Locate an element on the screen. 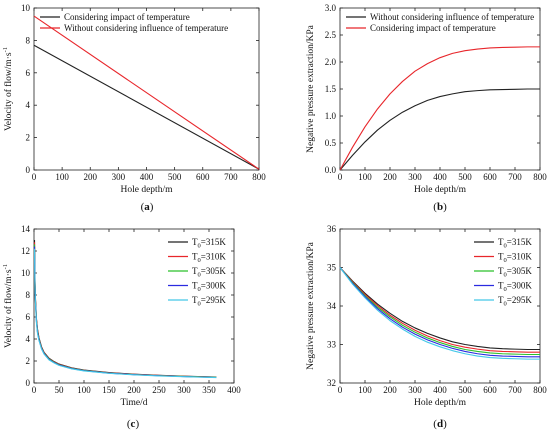  legend-label-suffix: =305K is located at coordinates (214, 271).